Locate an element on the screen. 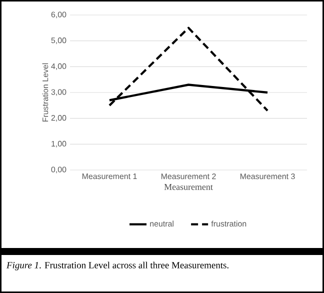 This screenshot has width=324, height=293. text: Figure 1. Frustration Level across all three Measurements. is located at coordinates (117, 266).